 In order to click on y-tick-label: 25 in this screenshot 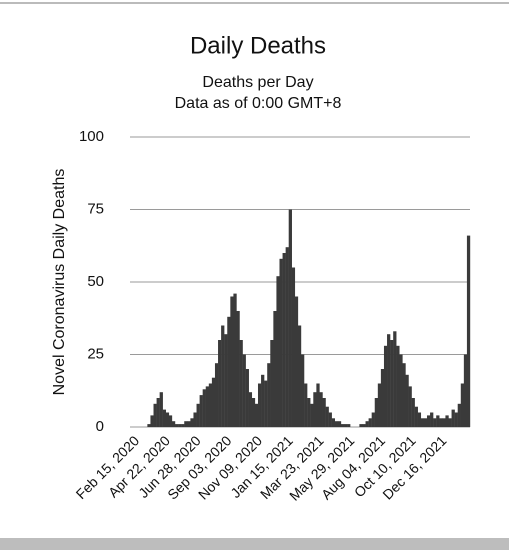, I will do `click(95, 353)`.